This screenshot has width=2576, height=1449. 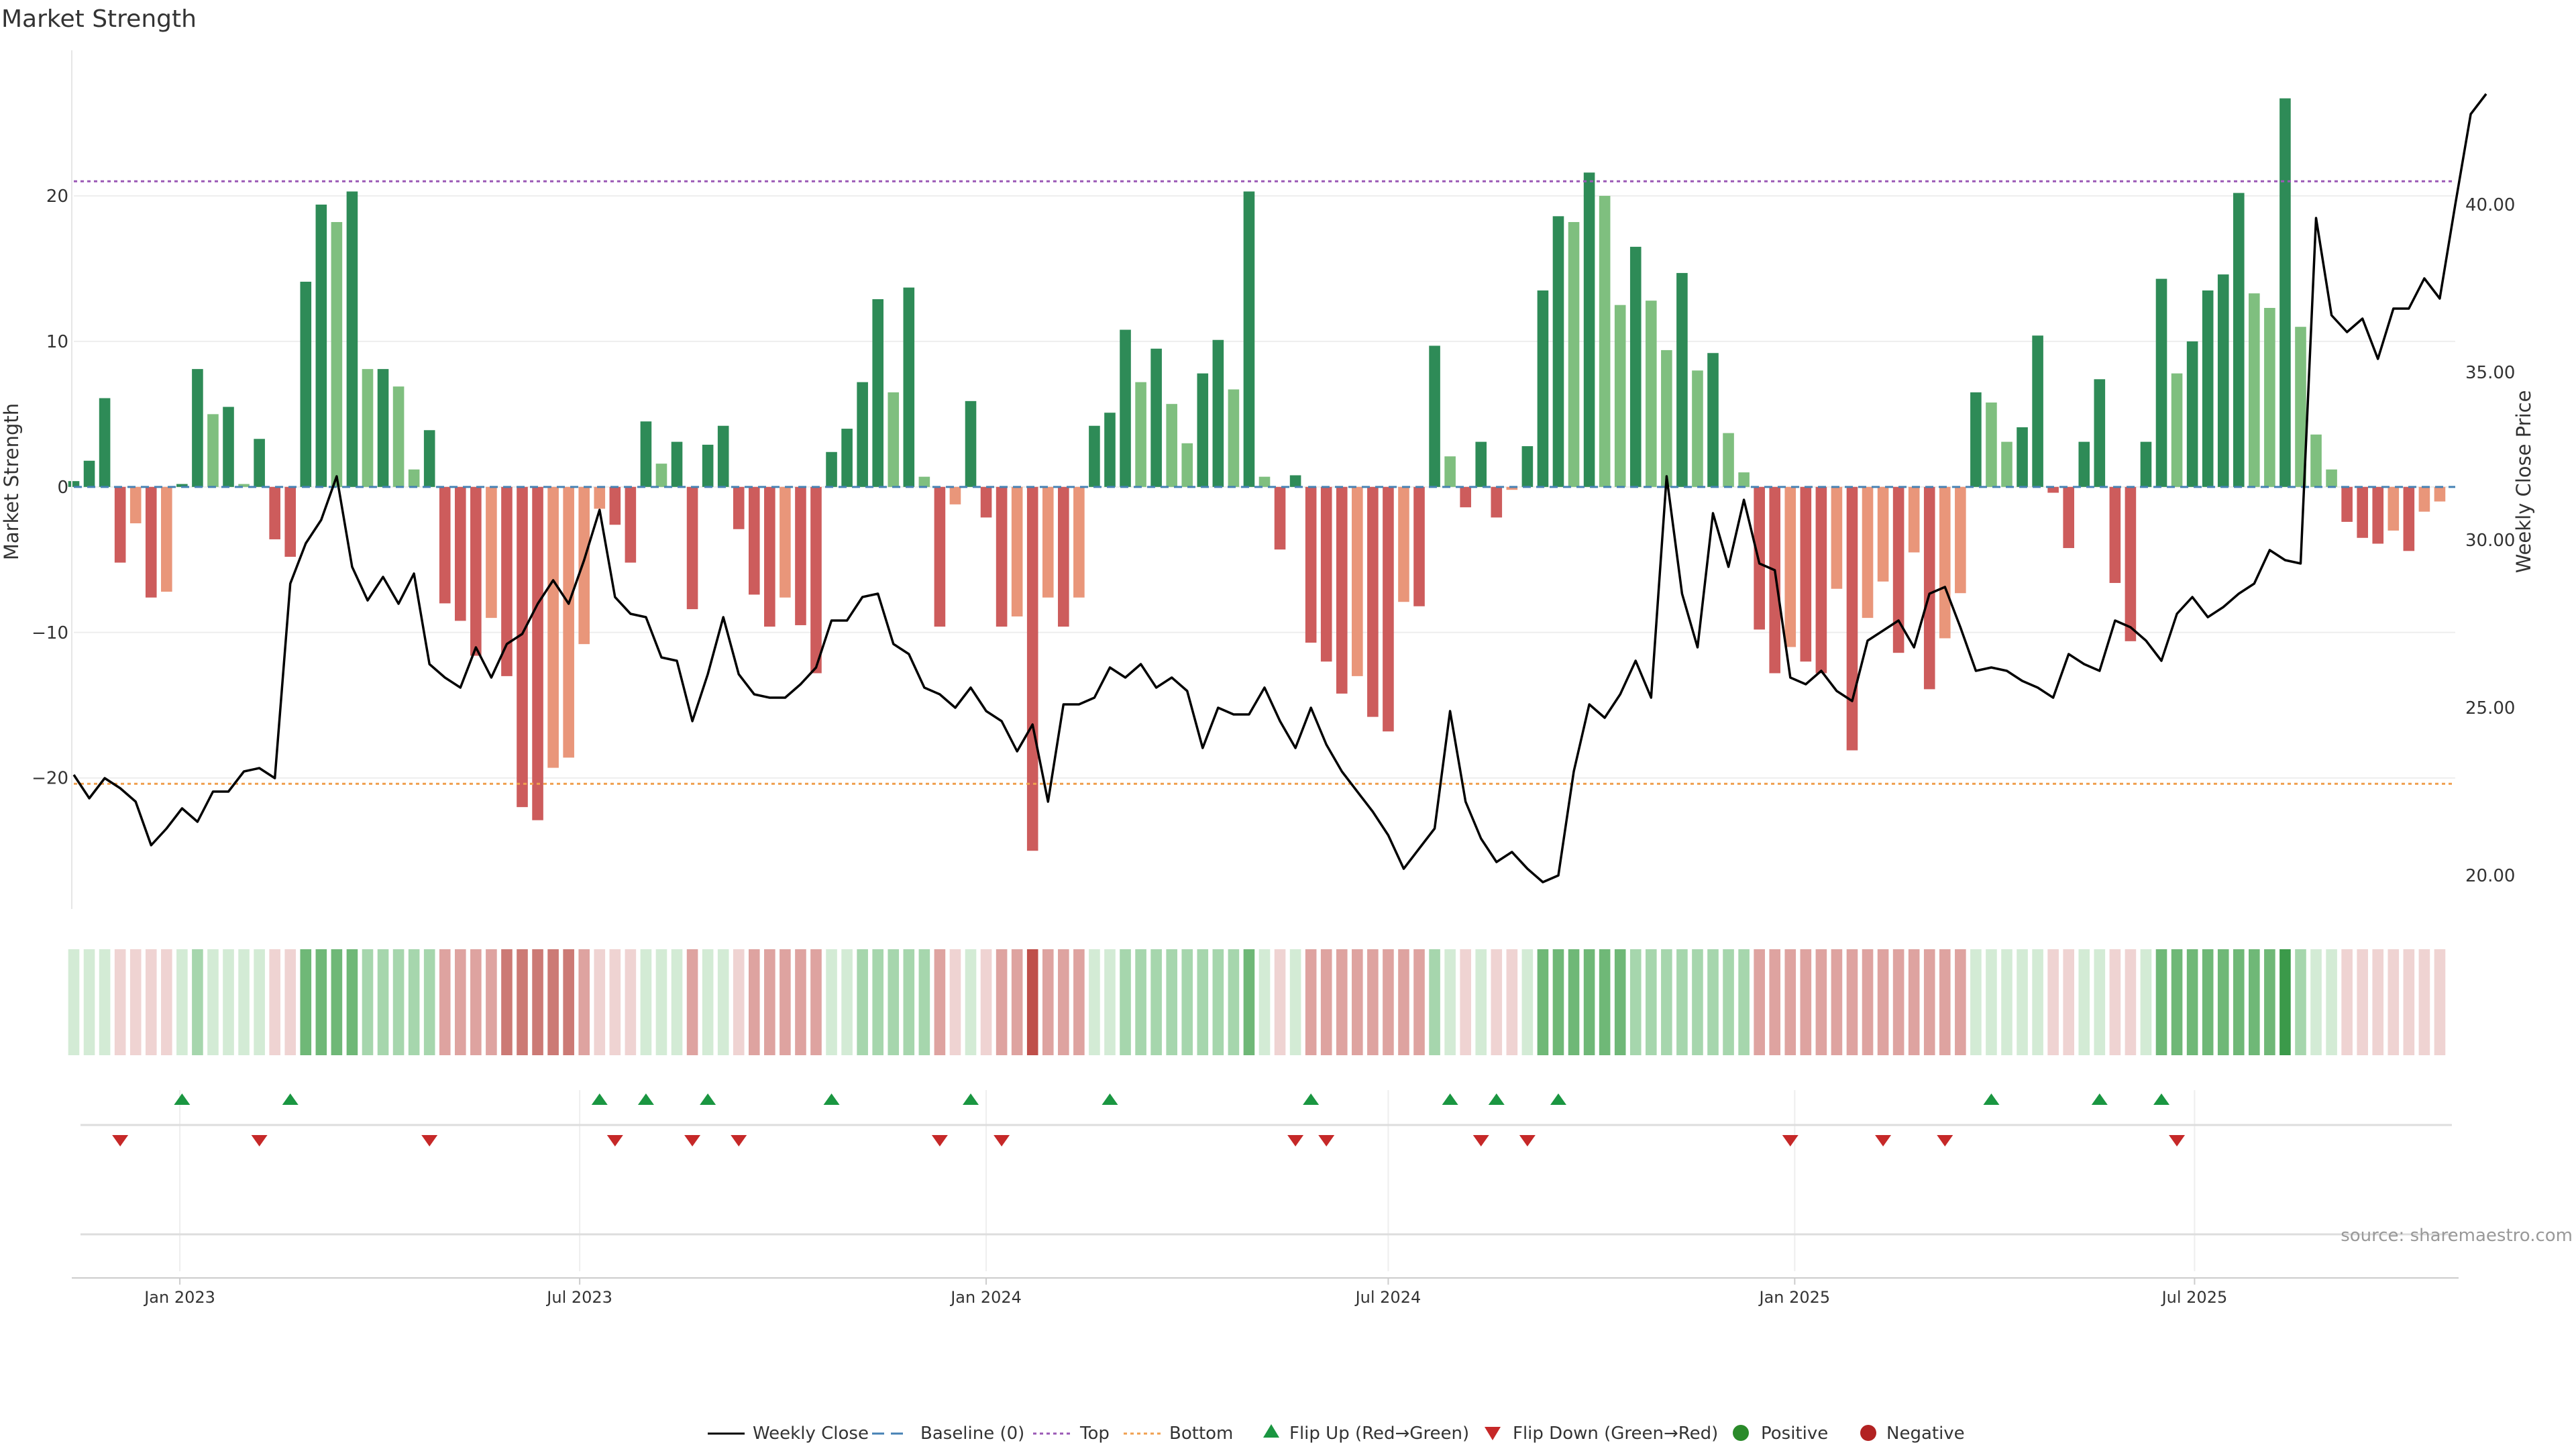 What do you see at coordinates (1868, 1433) in the screenshot?
I see `legend-swatch` at bounding box center [1868, 1433].